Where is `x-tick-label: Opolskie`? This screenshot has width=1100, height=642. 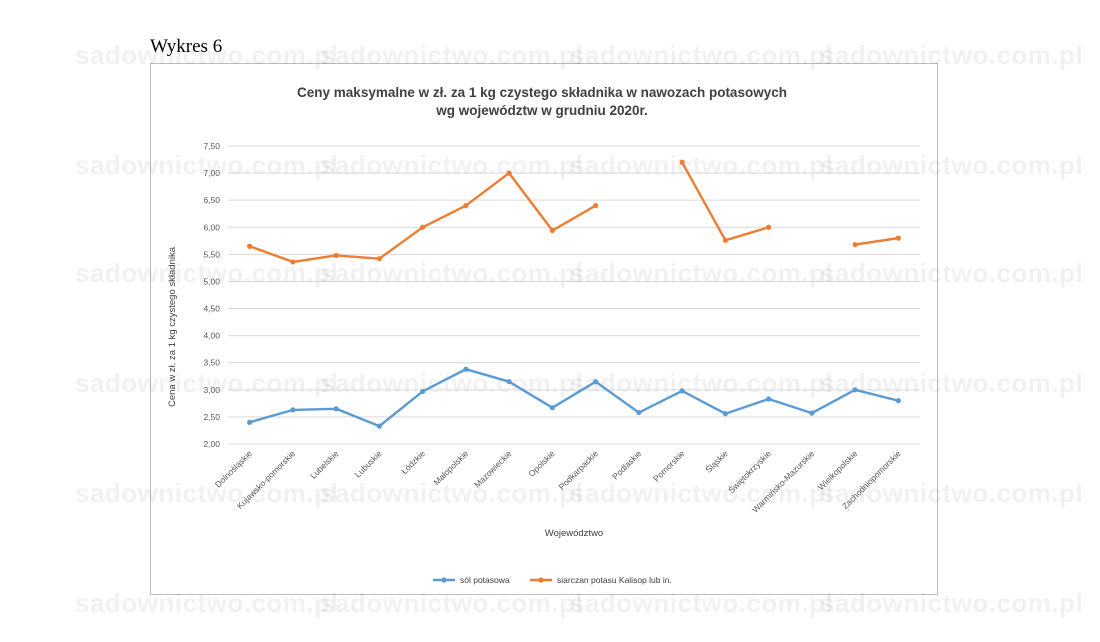
x-tick-label: Opolskie is located at coordinates (541, 463).